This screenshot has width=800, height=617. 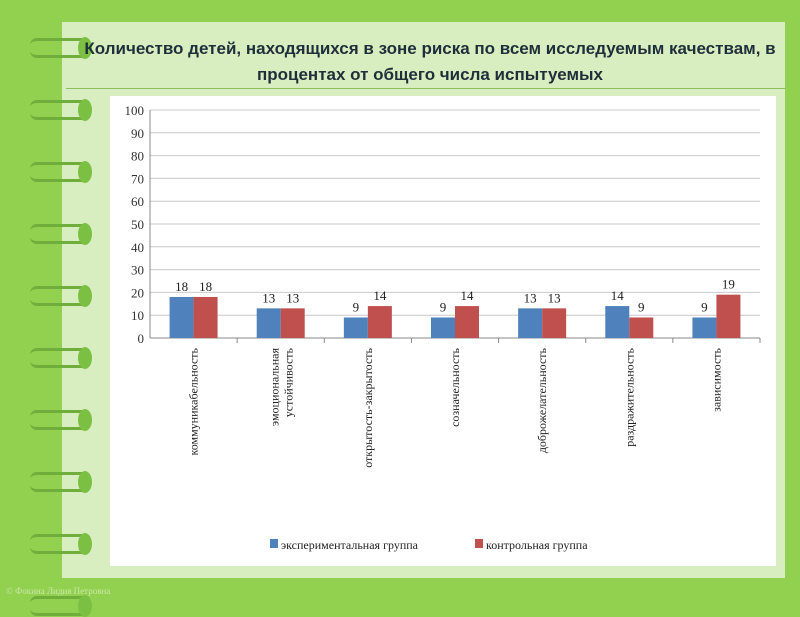 I want to click on y-tick-label: 40, so click(x=137, y=247).